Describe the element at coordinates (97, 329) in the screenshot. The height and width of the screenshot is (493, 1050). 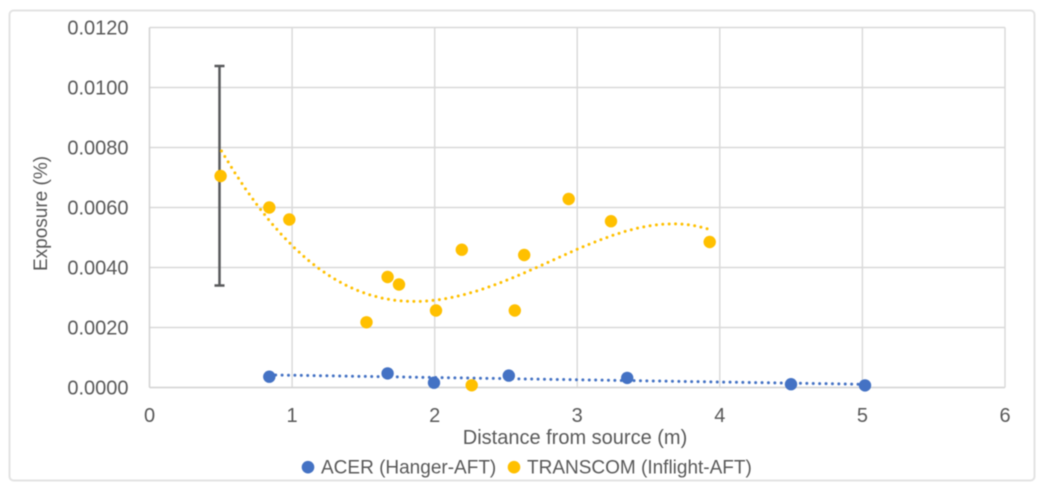
I see `svg-text: 0.0020` at that location.